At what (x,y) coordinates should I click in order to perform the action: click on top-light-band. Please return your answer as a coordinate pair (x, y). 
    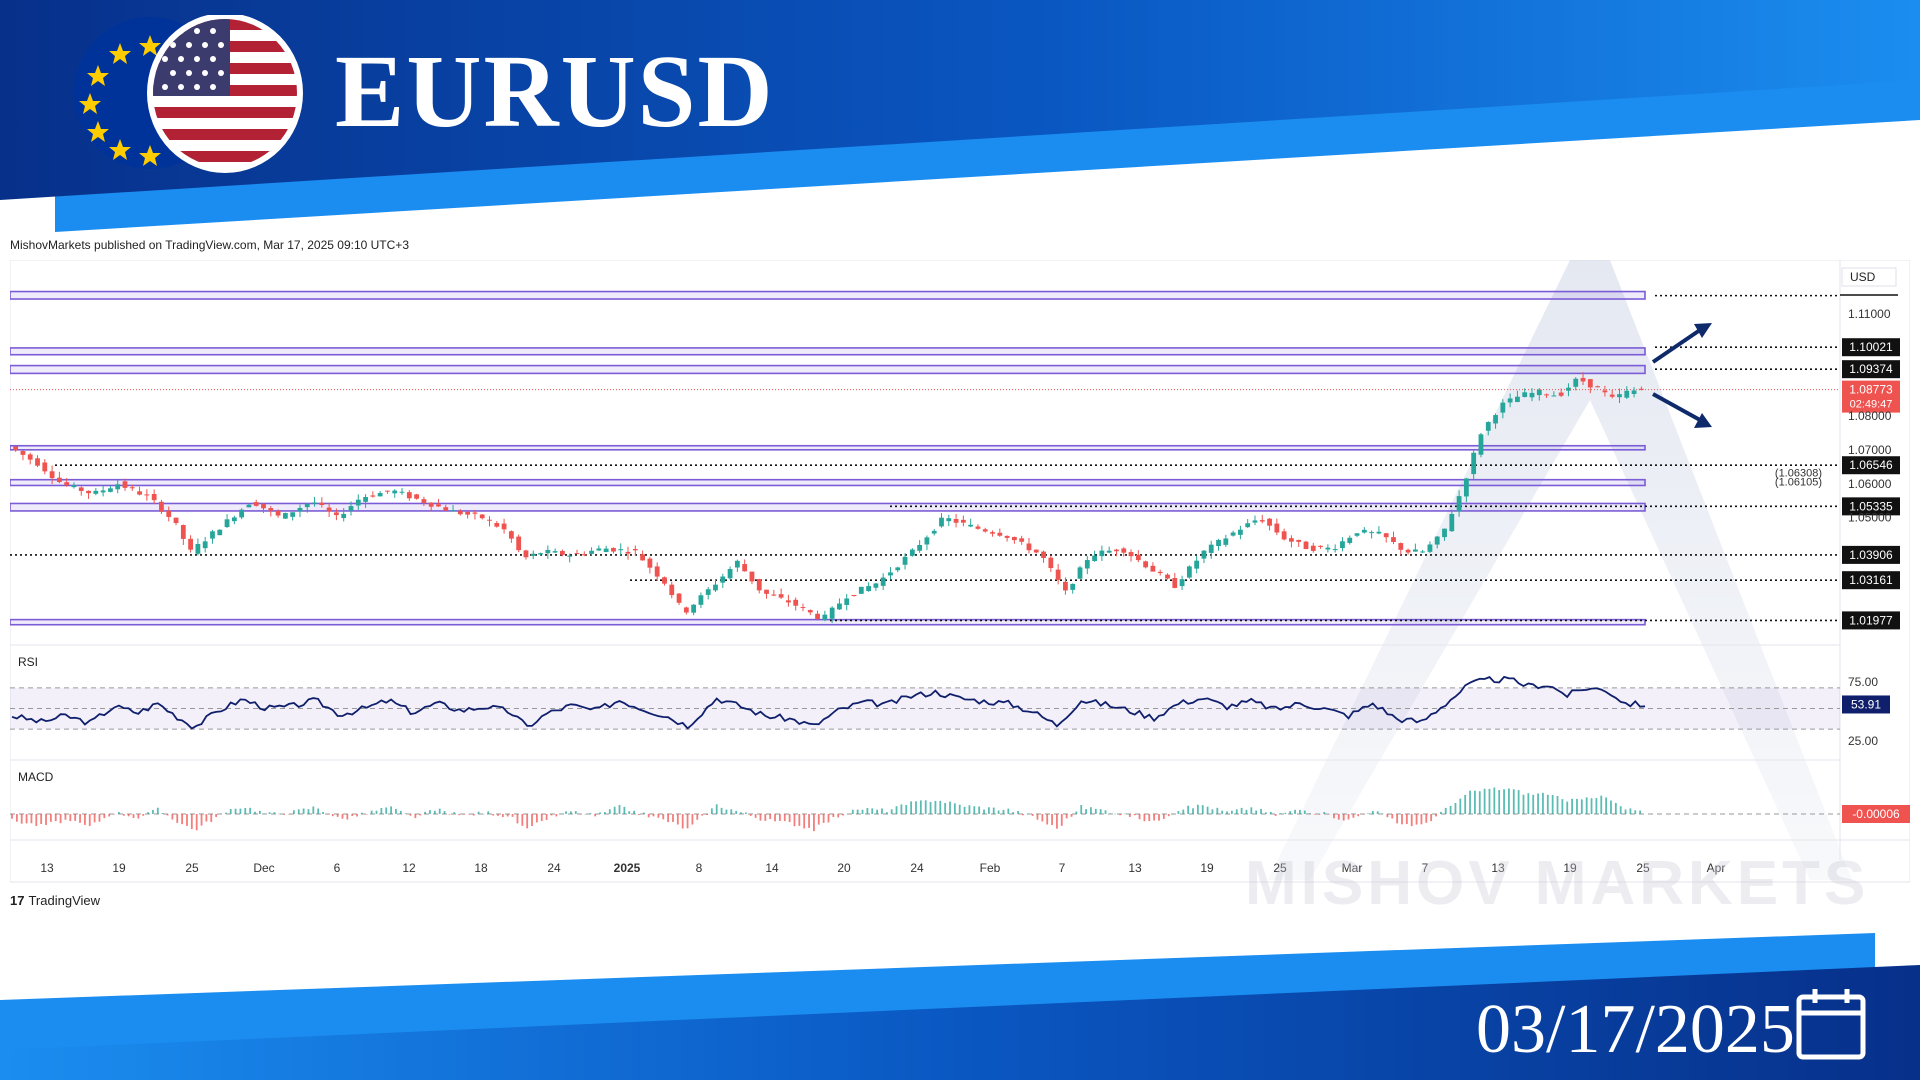
    Looking at the image, I should click on (987, 152).